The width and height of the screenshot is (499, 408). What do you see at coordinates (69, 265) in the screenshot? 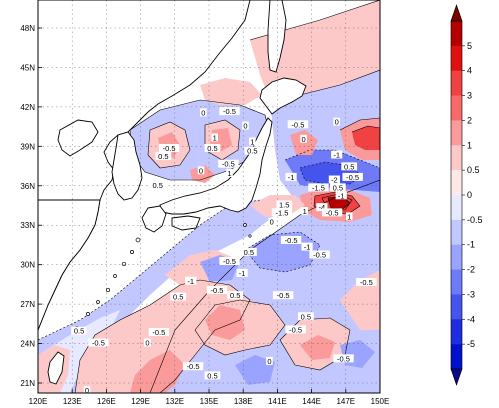
I see `land-china-southeast` at bounding box center [69, 265].